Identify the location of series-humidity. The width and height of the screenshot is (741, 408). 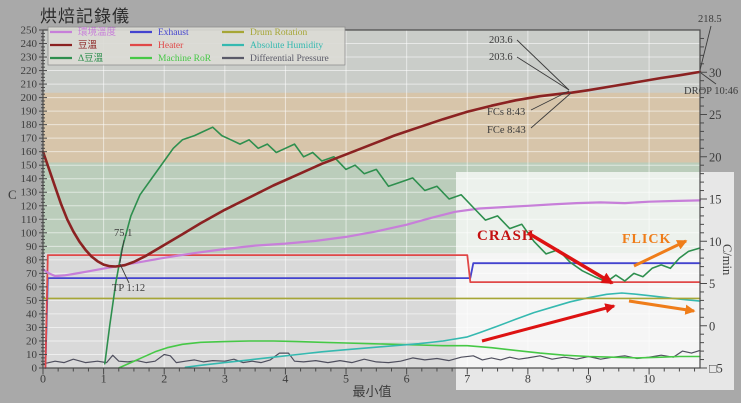
(442, 330).